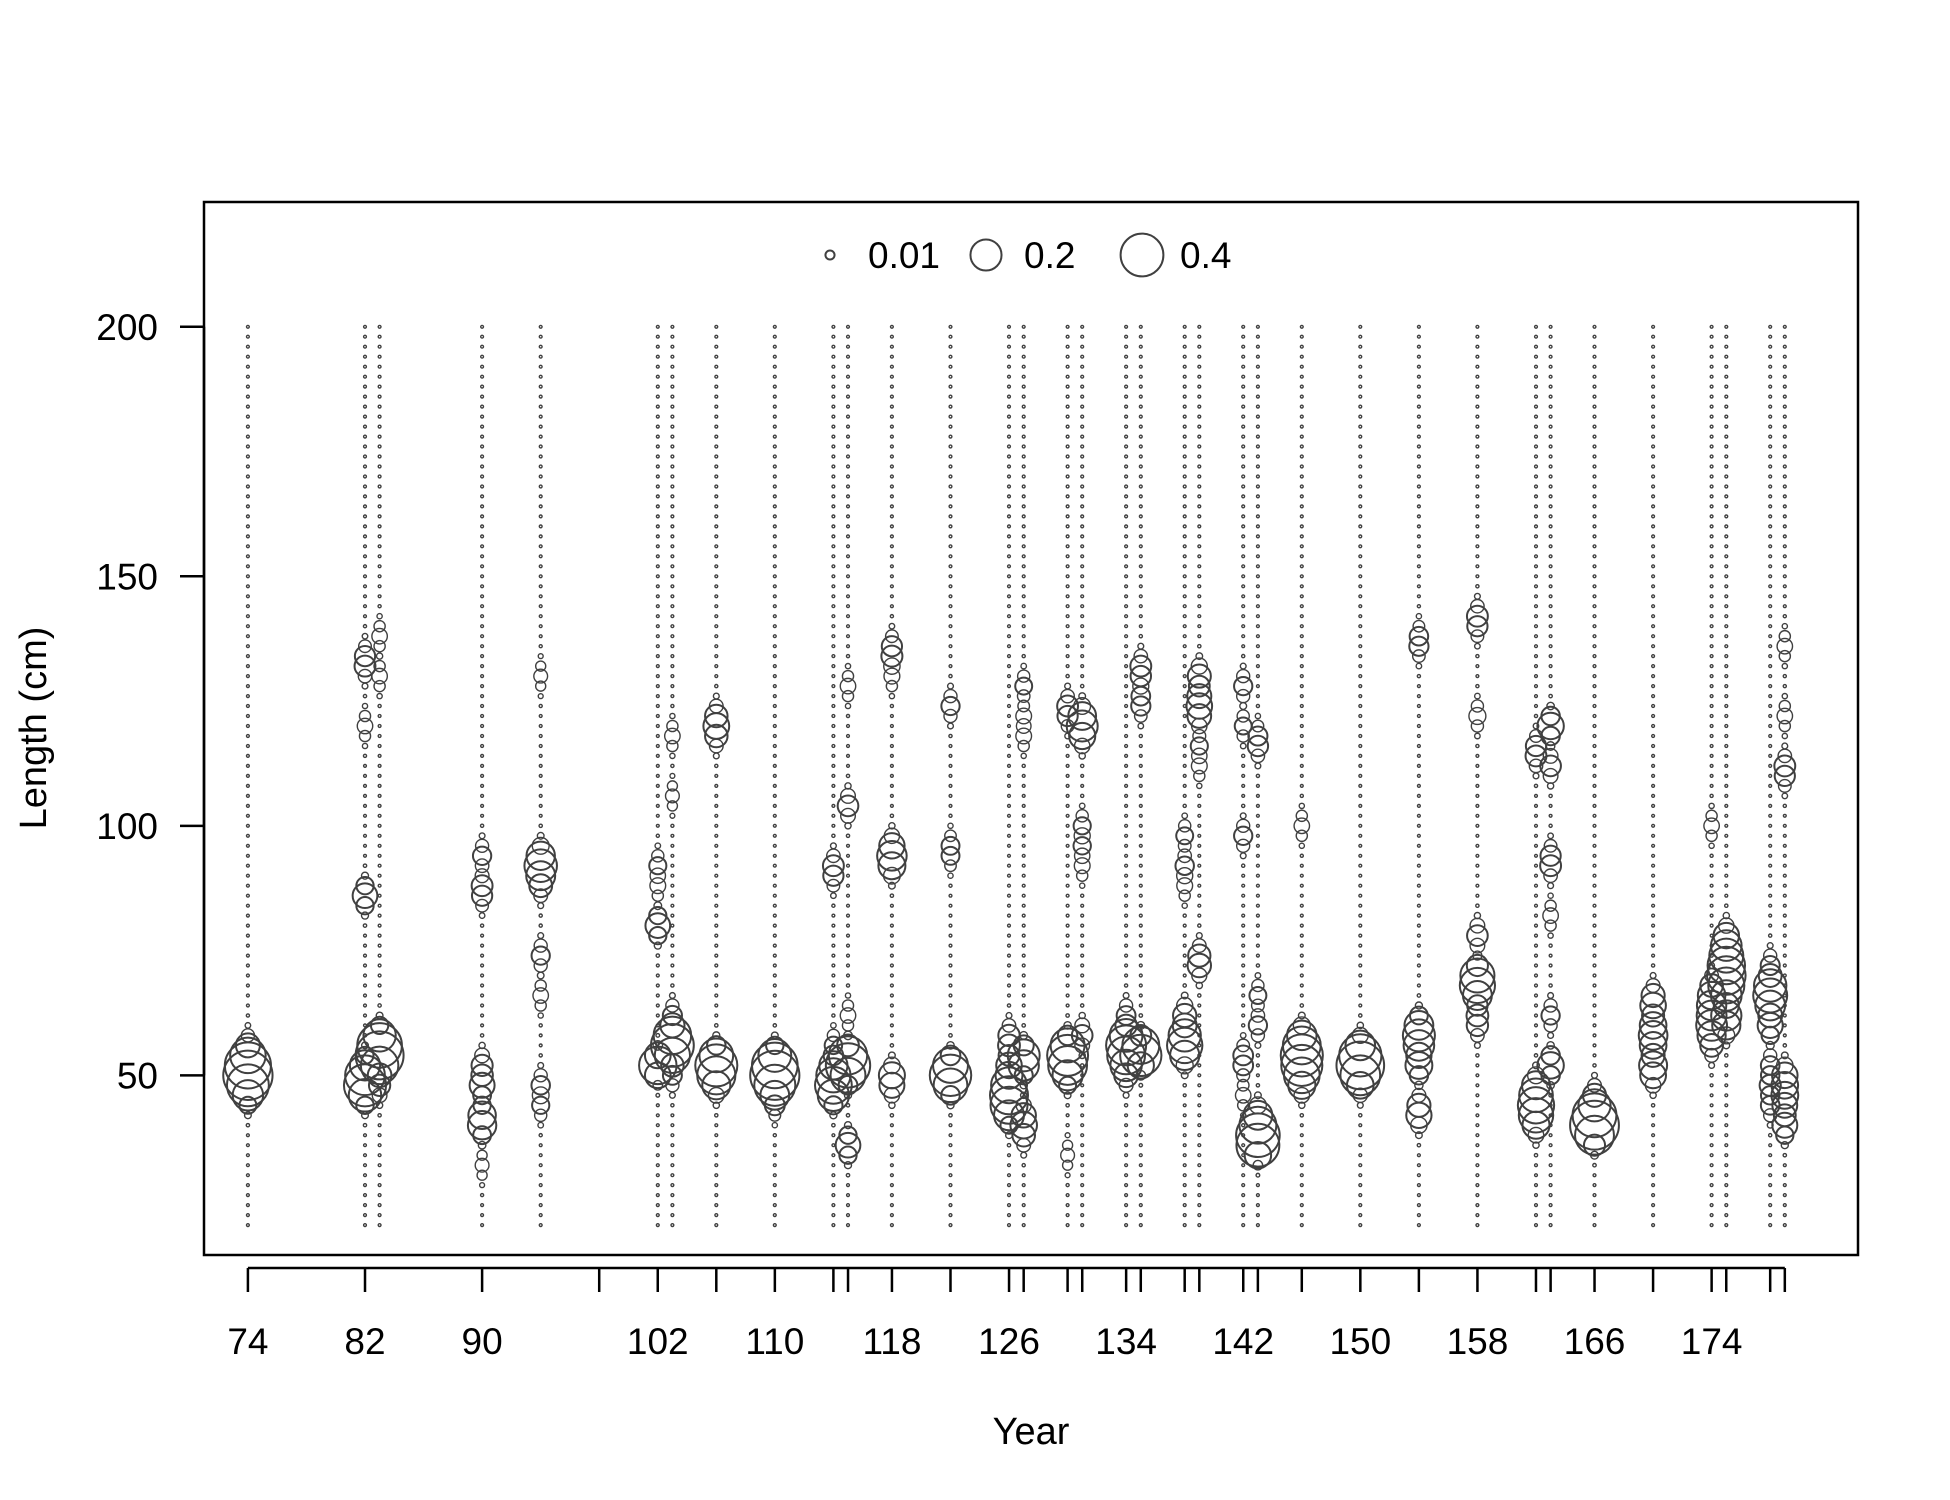 This screenshot has height=1500, width=1950. Describe the element at coordinates (830, 255) in the screenshot. I see `legend-bubble` at that location.